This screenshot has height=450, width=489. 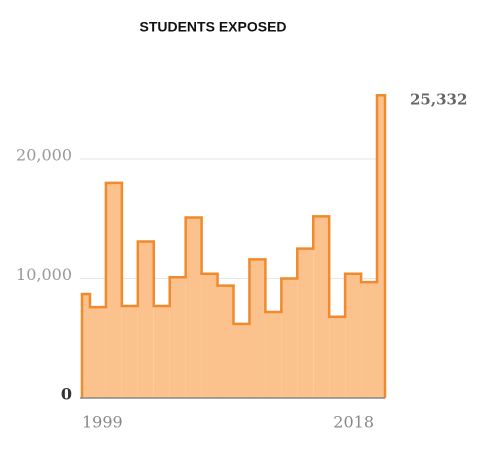 I want to click on x-tick-label: 2018, so click(x=353, y=422).